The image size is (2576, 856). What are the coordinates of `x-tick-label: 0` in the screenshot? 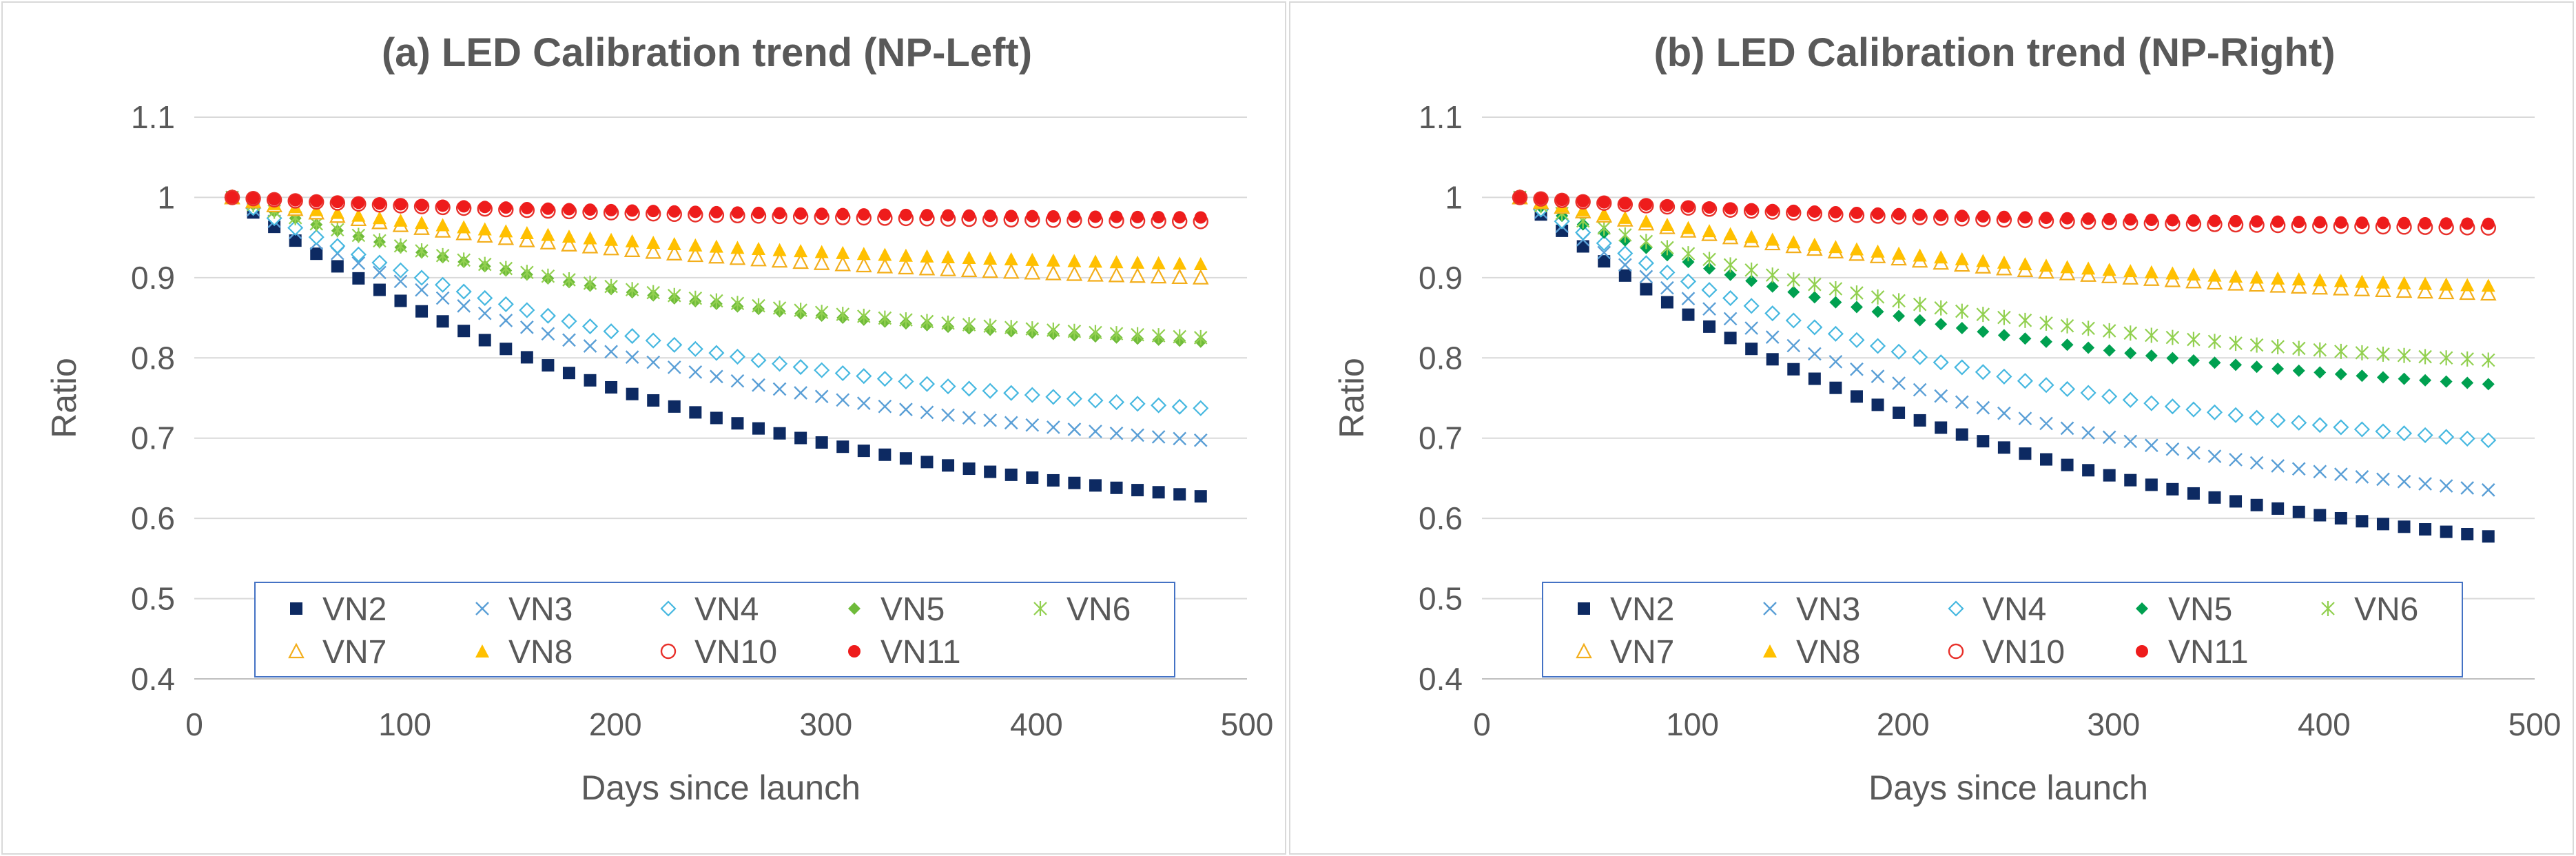 It's located at (1482, 724).